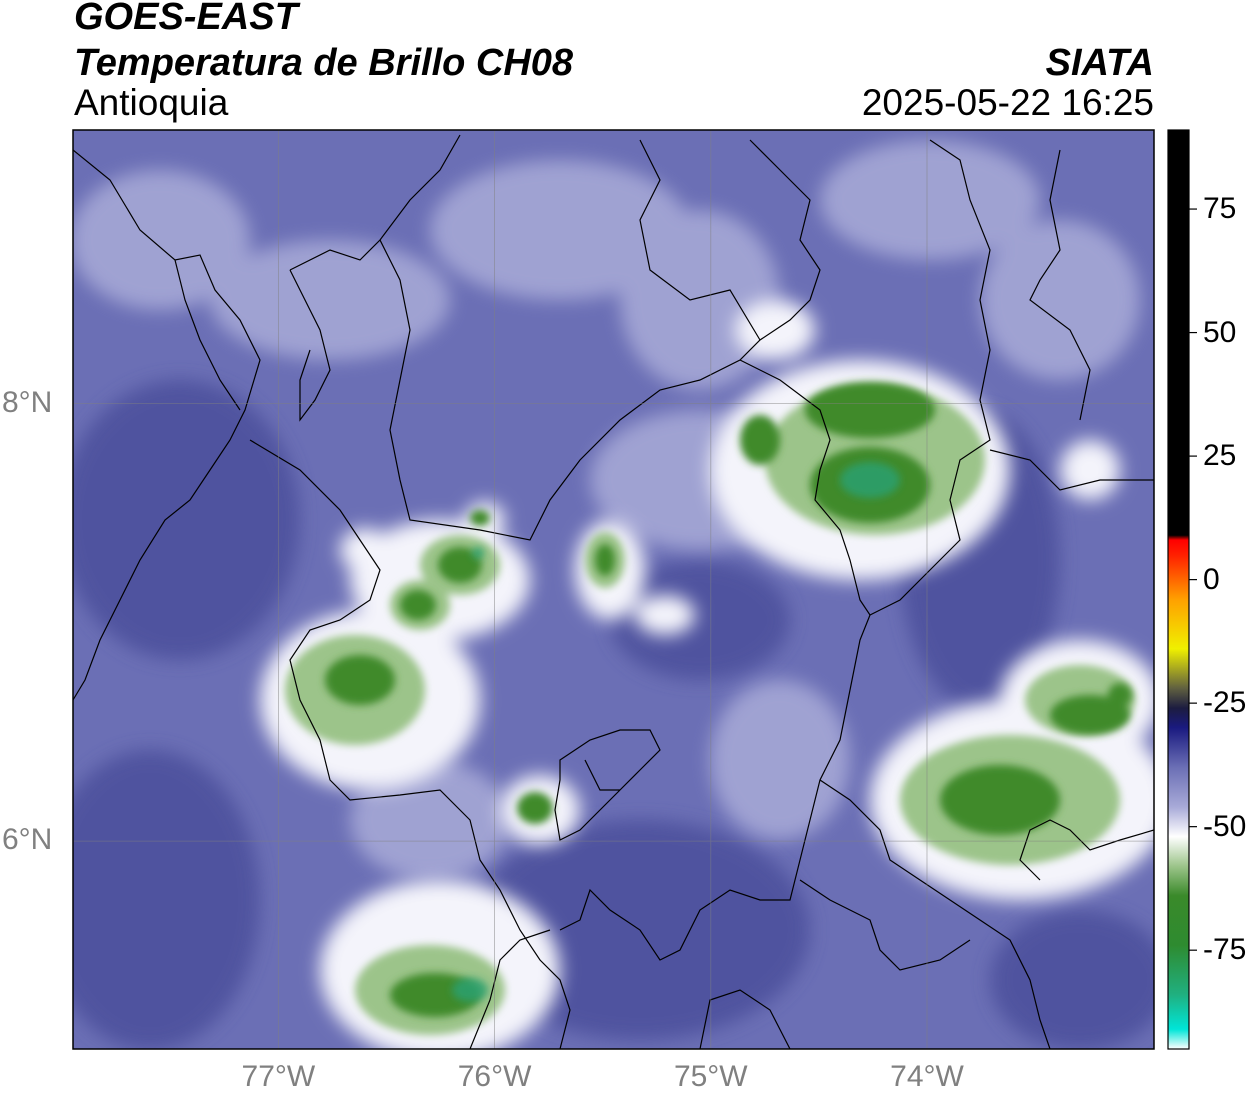  Describe the element at coordinates (1225, 950) in the screenshot. I see `colorbar-tick-label: -75` at that location.